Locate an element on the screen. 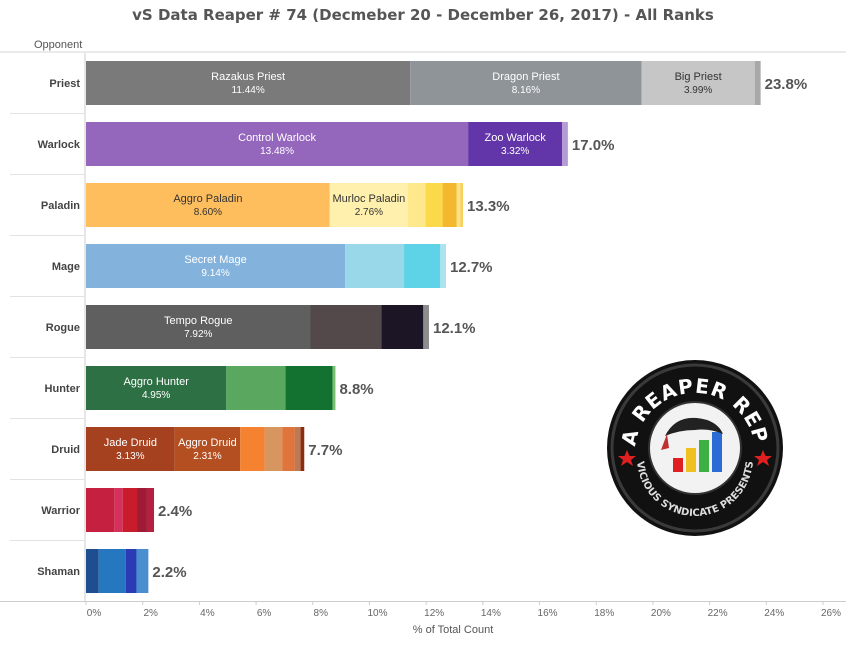 Image resolution: width=846 pixels, height=646 pixels. total-label: 12.7% is located at coordinates (471, 267).